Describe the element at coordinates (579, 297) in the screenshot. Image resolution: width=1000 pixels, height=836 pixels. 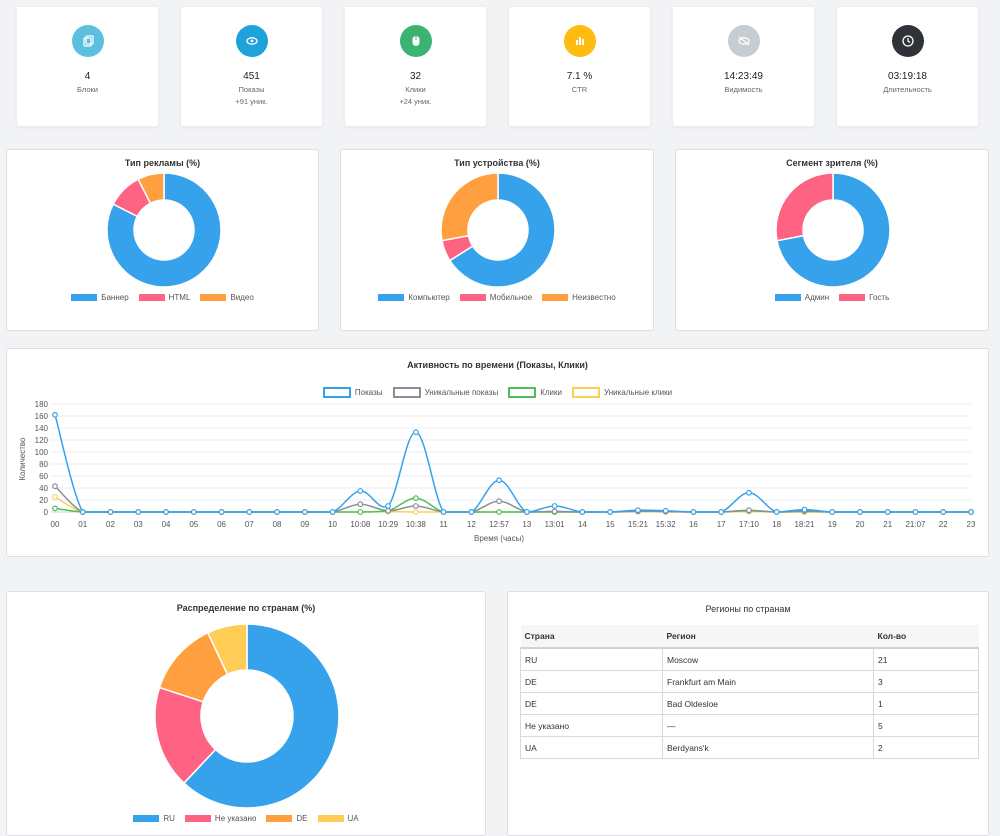
I see `legend-item: Неизвестно` at that location.